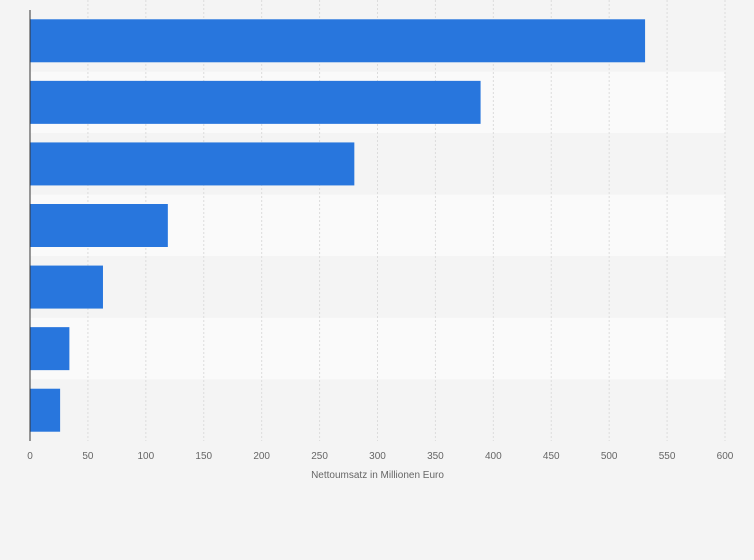  What do you see at coordinates (435, 456) in the screenshot?
I see `x-tick-label: 350` at bounding box center [435, 456].